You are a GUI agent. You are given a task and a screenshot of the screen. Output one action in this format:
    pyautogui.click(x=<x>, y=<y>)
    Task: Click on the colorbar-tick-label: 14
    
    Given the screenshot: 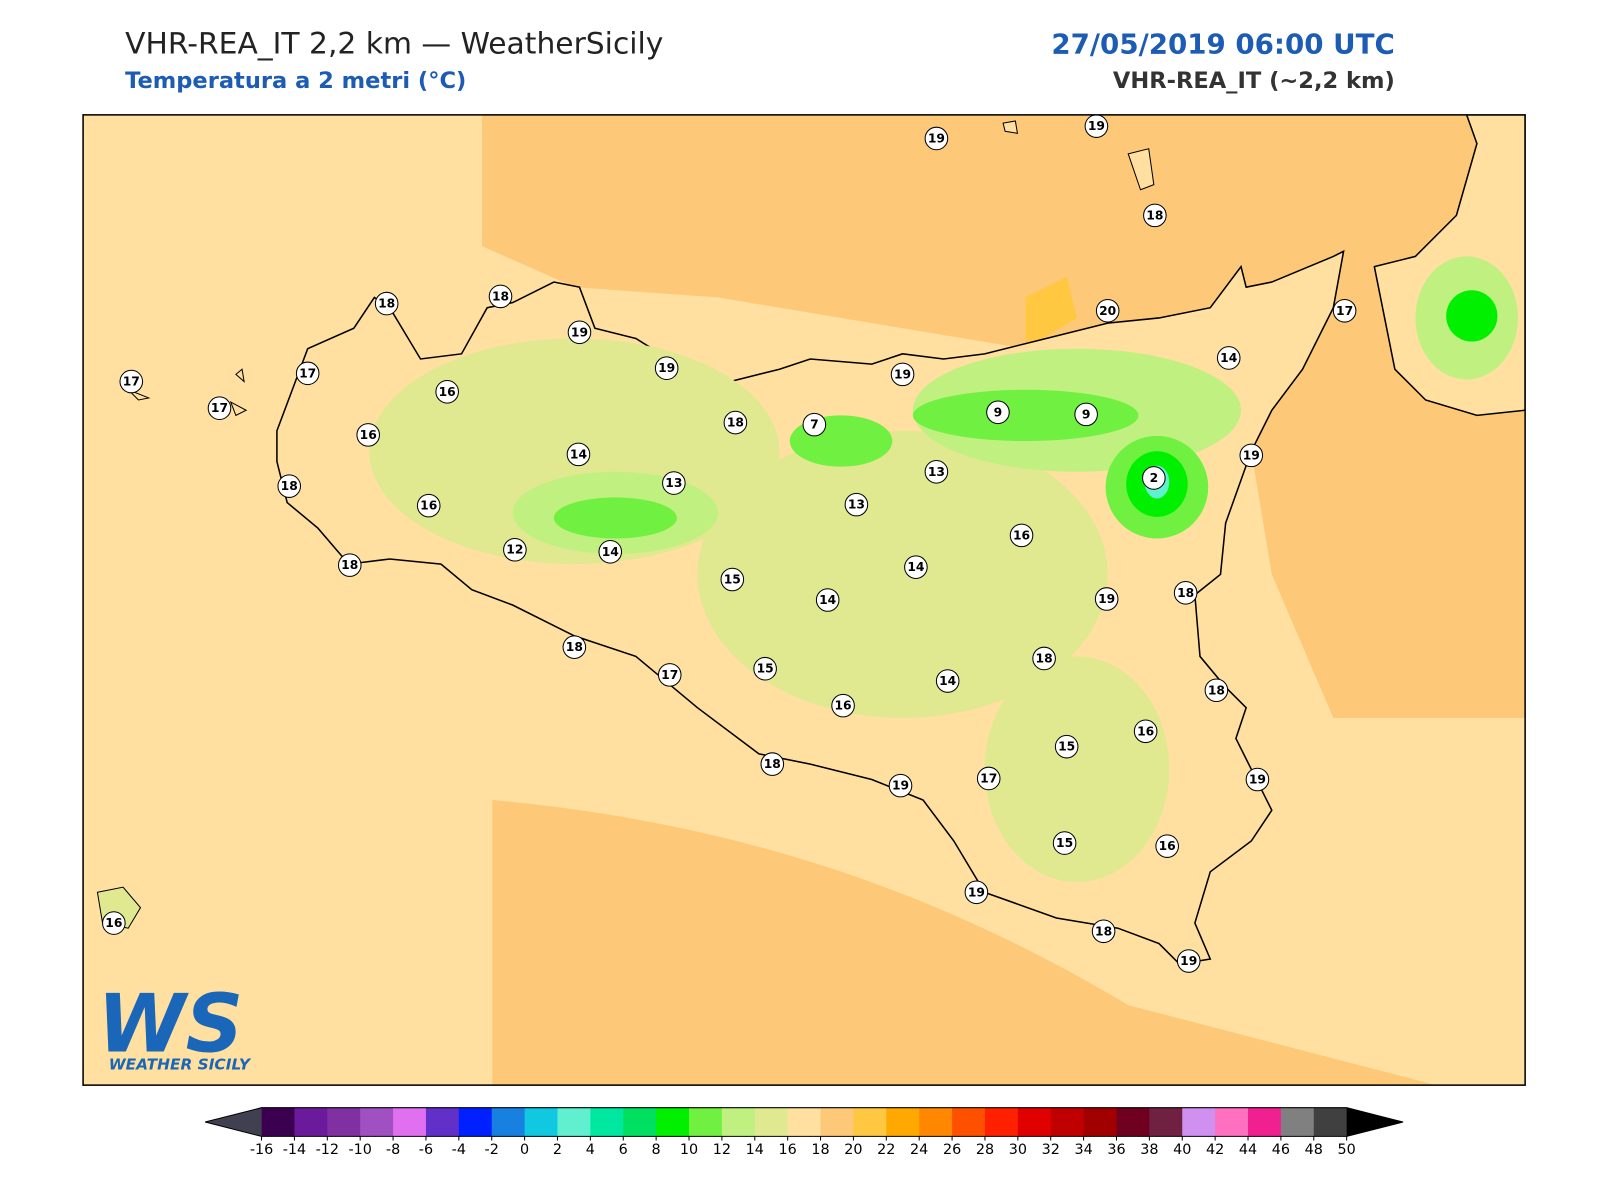 What is the action you would take?
    pyautogui.click(x=755, y=1150)
    